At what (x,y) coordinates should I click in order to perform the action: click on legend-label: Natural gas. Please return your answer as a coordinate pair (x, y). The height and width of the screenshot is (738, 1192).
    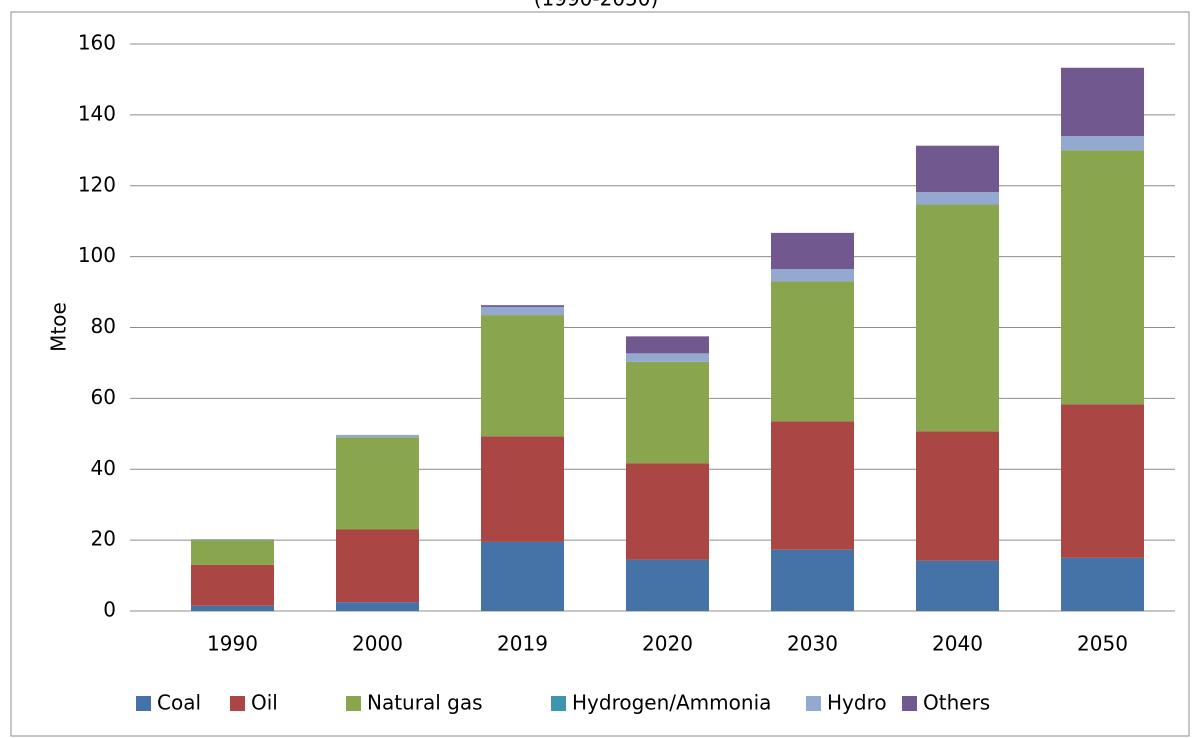
    Looking at the image, I should click on (425, 703).